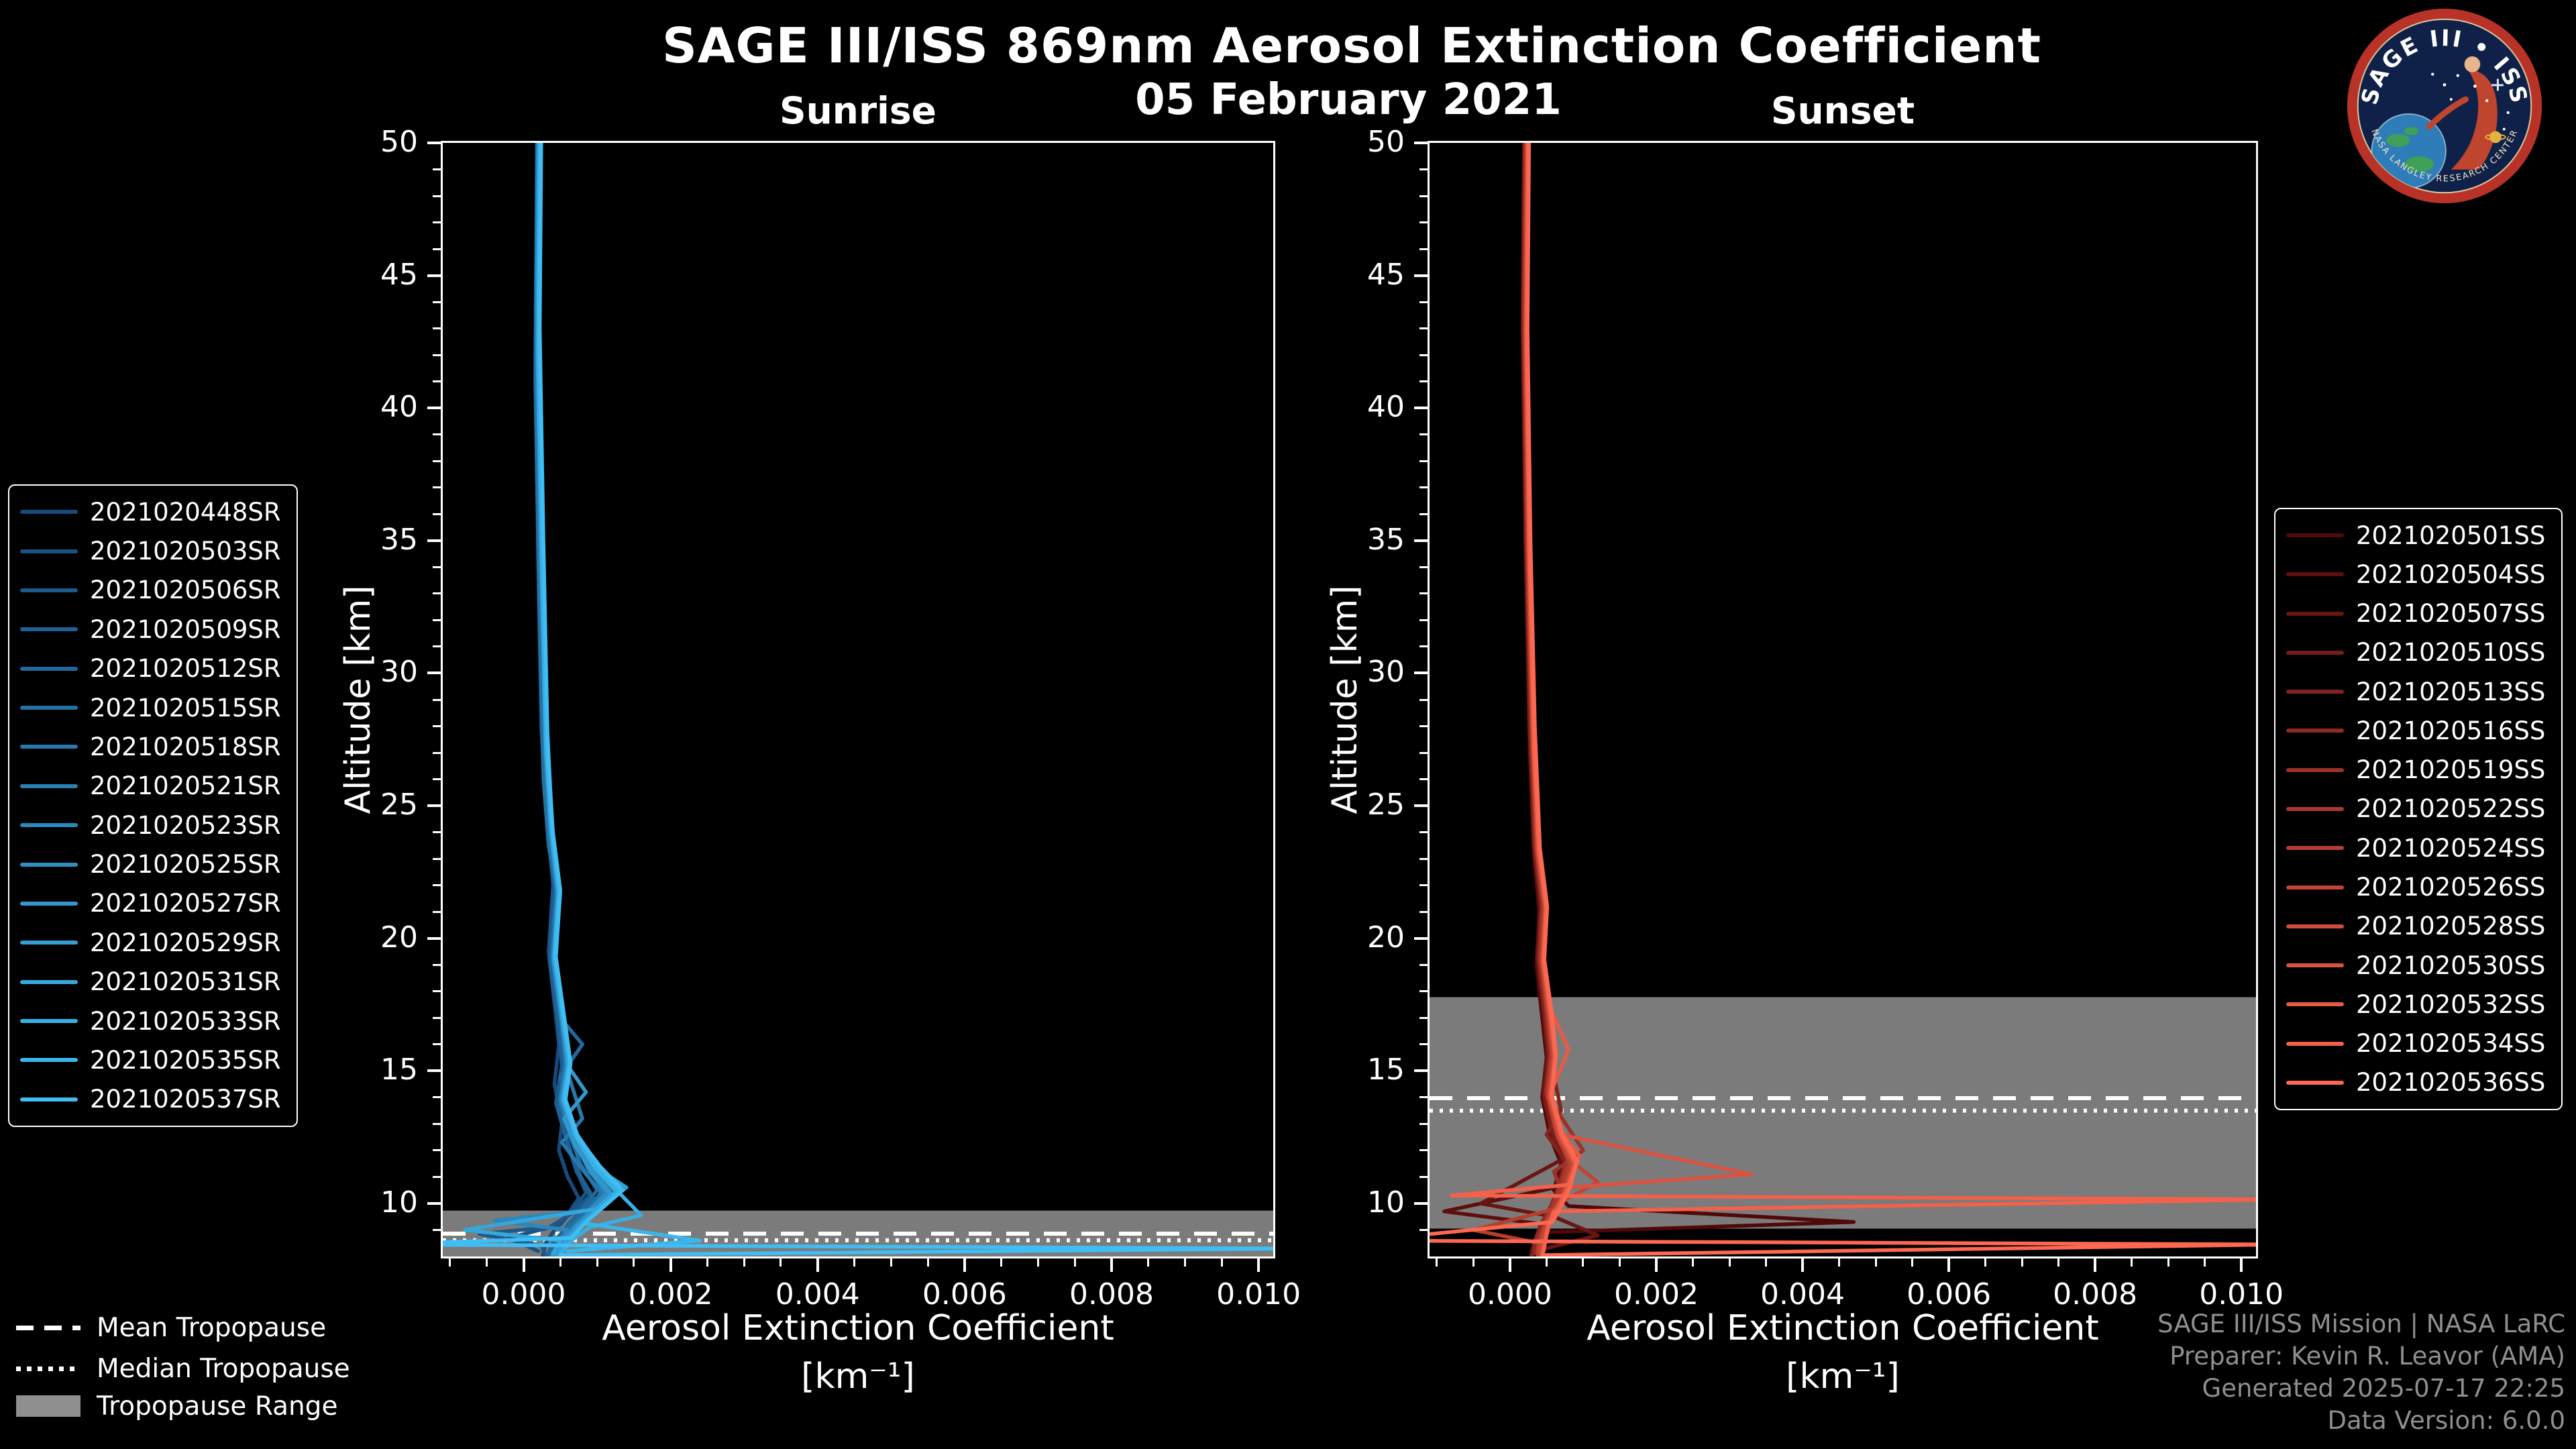 This screenshot has width=2576, height=1449. I want to click on y-tick-label: 20, so click(1386, 937).